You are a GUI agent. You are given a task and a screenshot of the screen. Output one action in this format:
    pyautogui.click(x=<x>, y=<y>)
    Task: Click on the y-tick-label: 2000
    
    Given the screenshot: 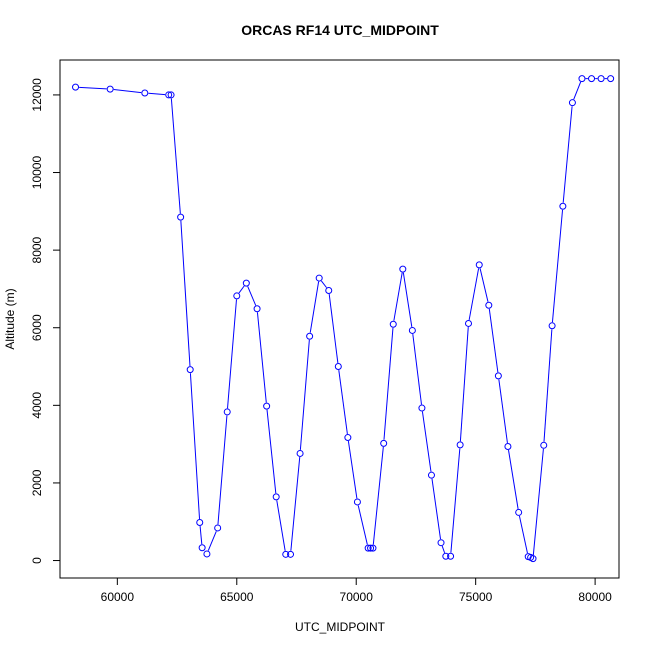 What is the action you would take?
    pyautogui.click(x=37, y=482)
    